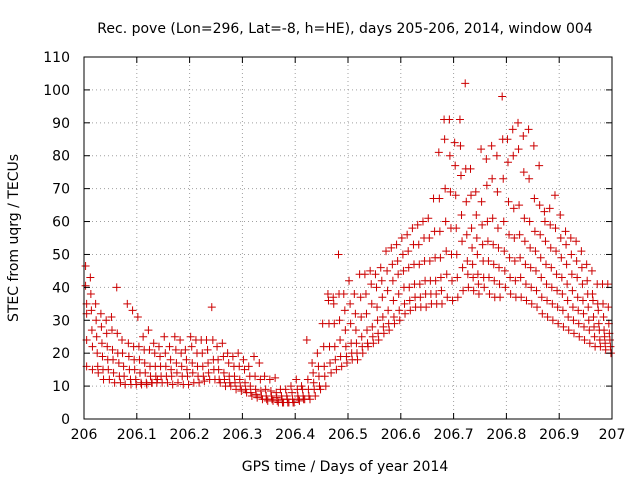 The width and height of the screenshot is (640, 480). I want to click on x-tick-label: 206.3, so click(242, 435).